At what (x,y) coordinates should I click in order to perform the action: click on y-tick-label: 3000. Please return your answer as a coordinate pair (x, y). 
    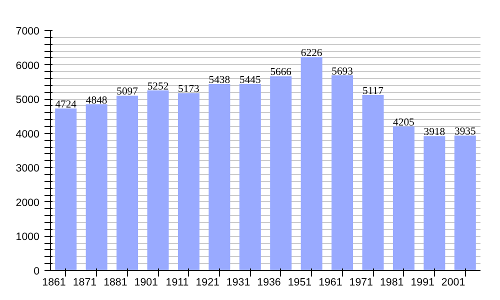
    Looking at the image, I should click on (28, 168).